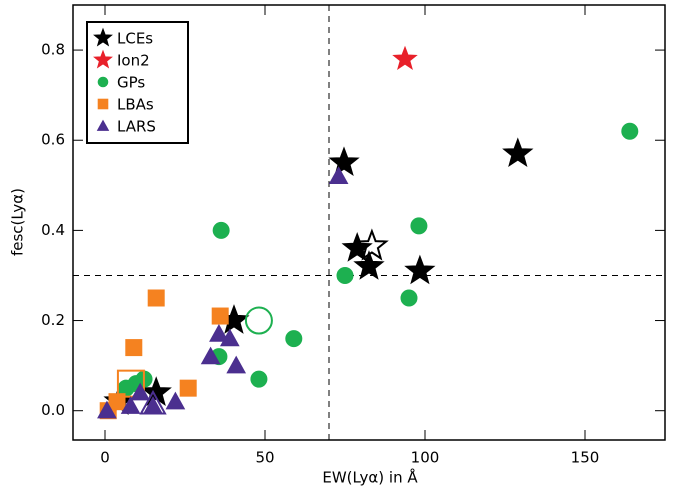 Image resolution: width=678 pixels, height=497 pixels. Describe the element at coordinates (131, 83) in the screenshot. I see `legend-label: GPs` at that location.